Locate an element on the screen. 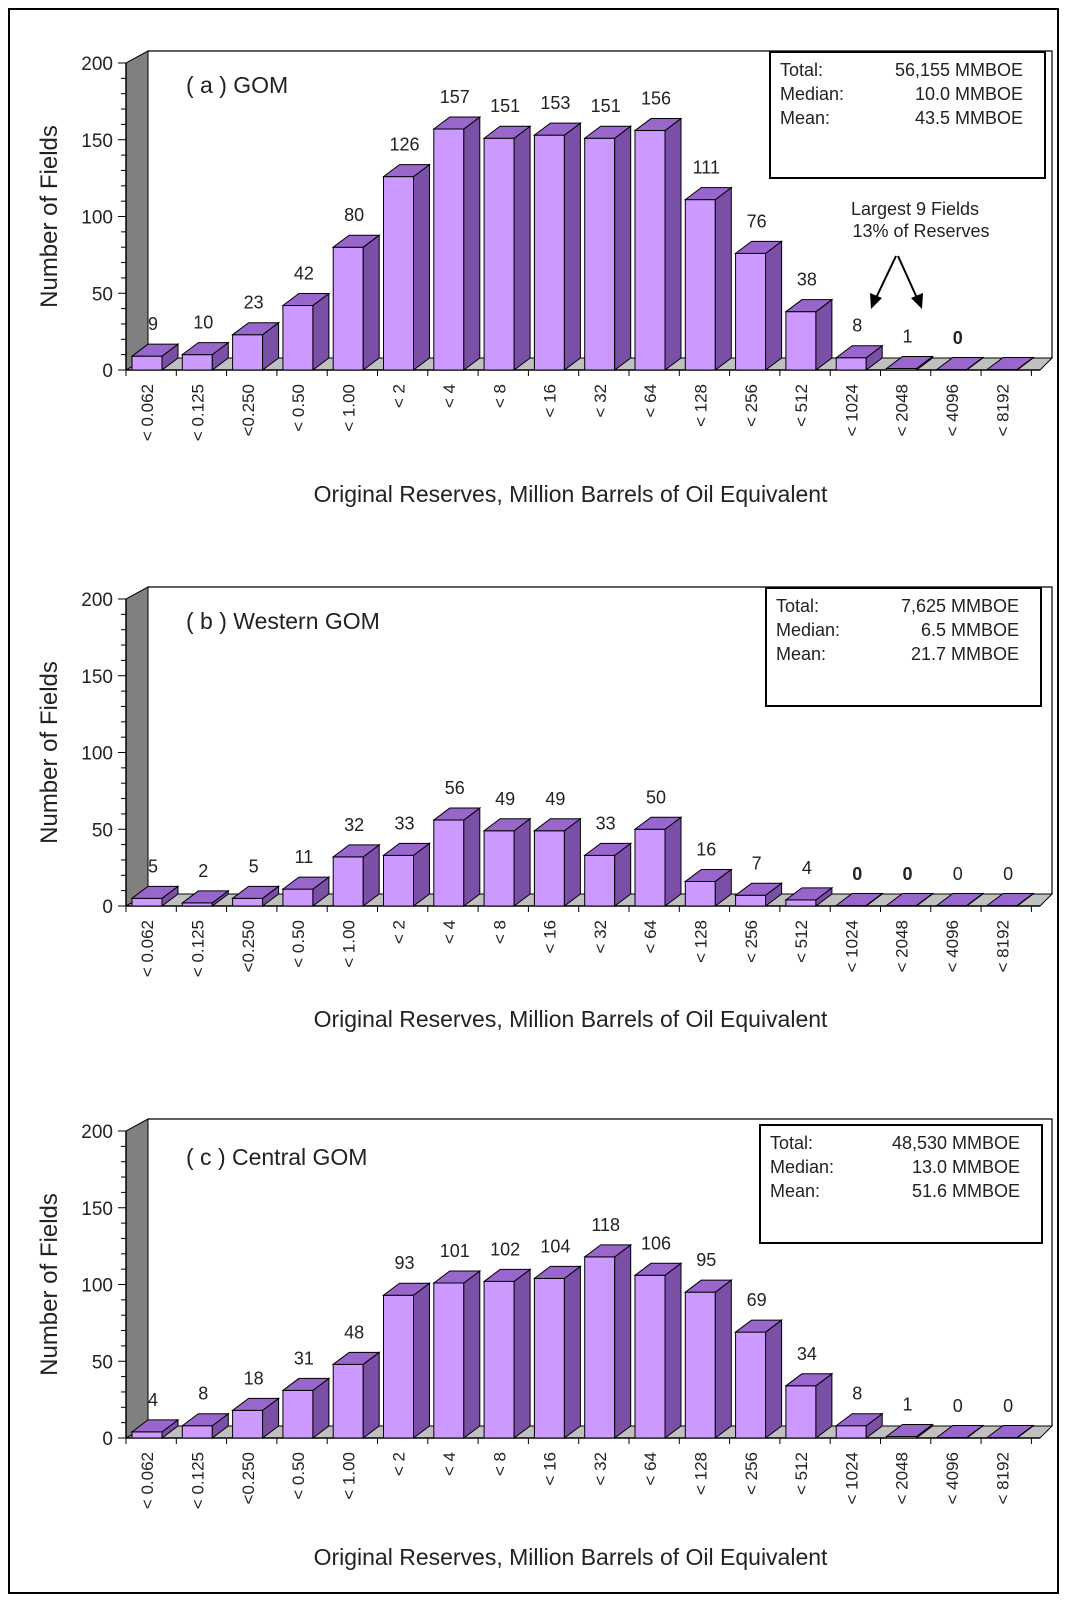 The width and height of the screenshot is (1069, 1604). x-tick-label: < 512 is located at coordinates (801, 1473).